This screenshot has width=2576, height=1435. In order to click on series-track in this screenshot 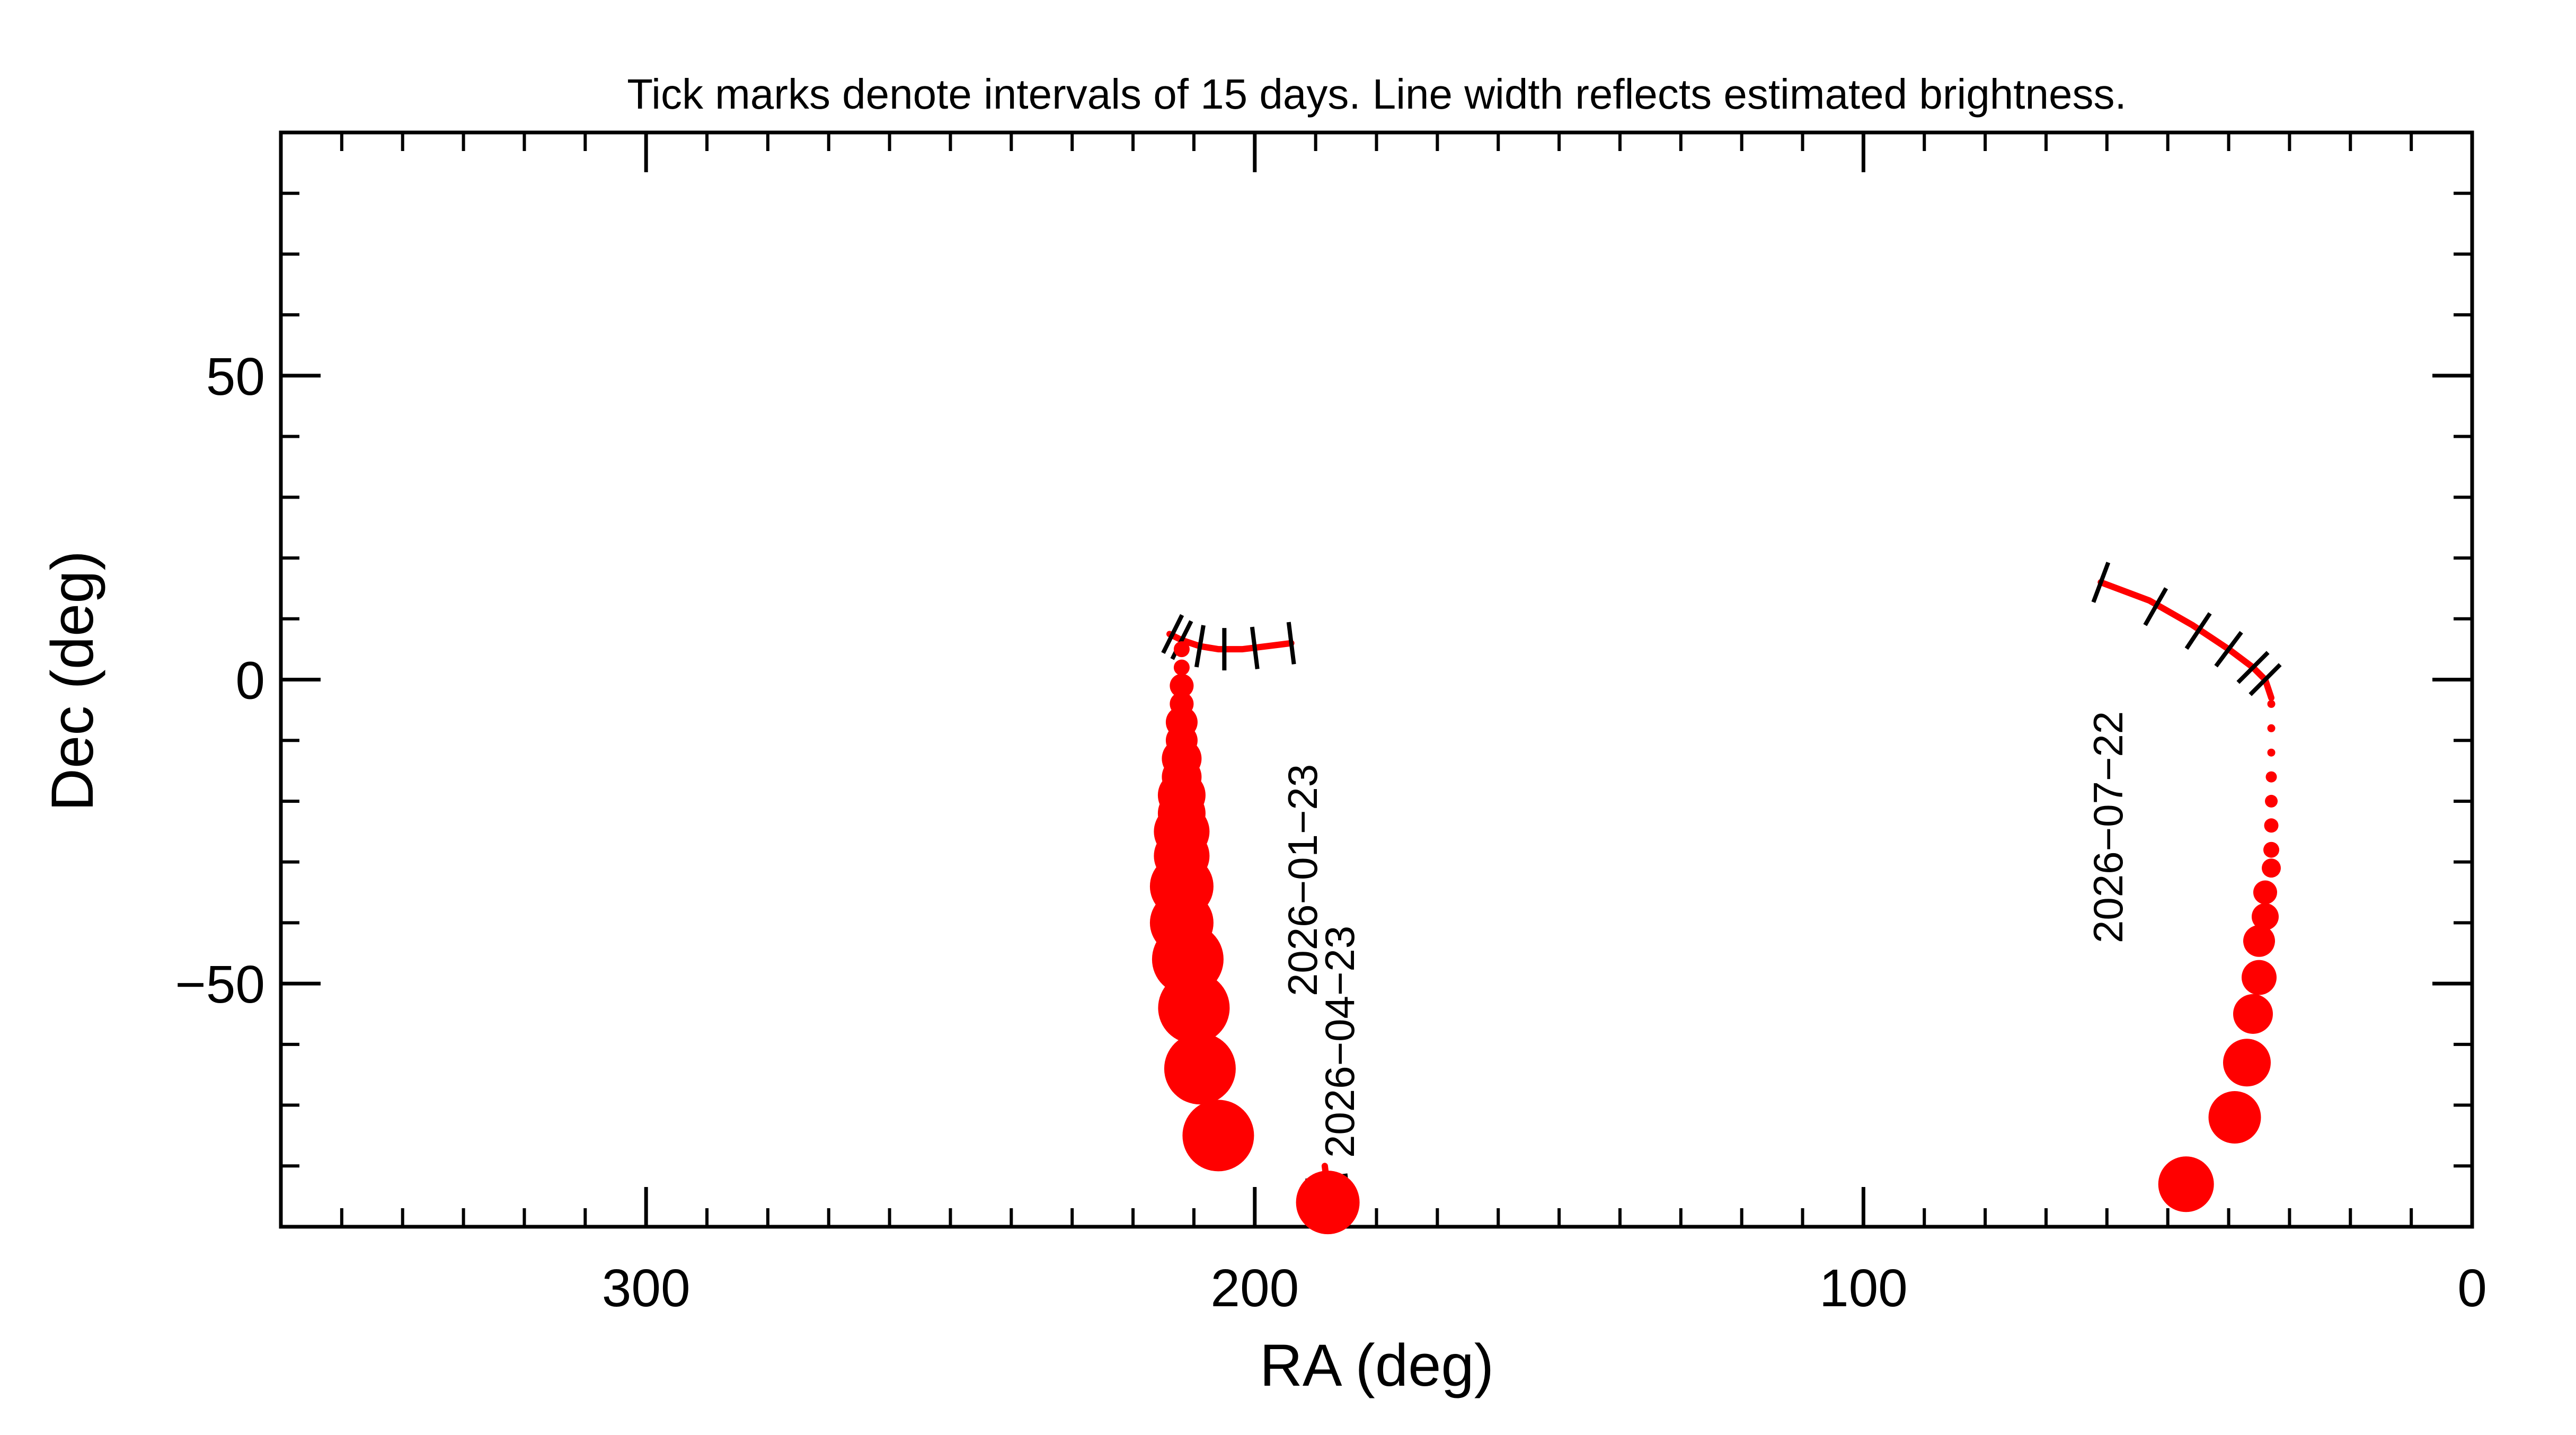, I will do `click(2185, 640)`.